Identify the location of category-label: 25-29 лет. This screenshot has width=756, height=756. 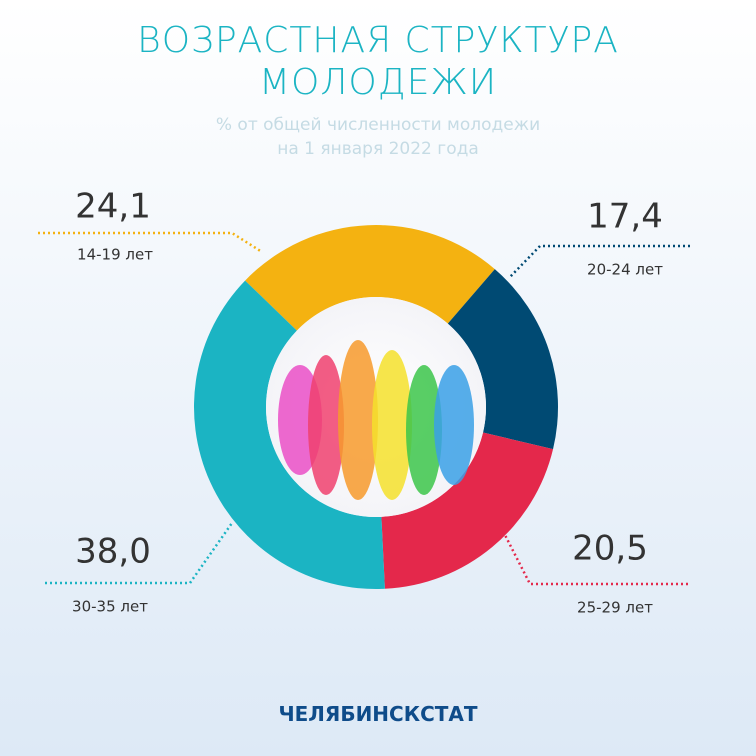
(615, 608).